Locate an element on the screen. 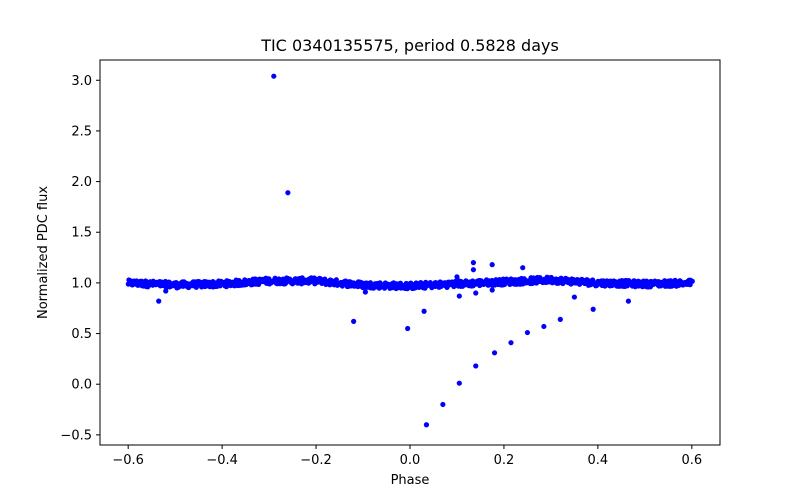 The width and height of the screenshot is (800, 500). y-tick-label: 3.0 is located at coordinates (81, 81).